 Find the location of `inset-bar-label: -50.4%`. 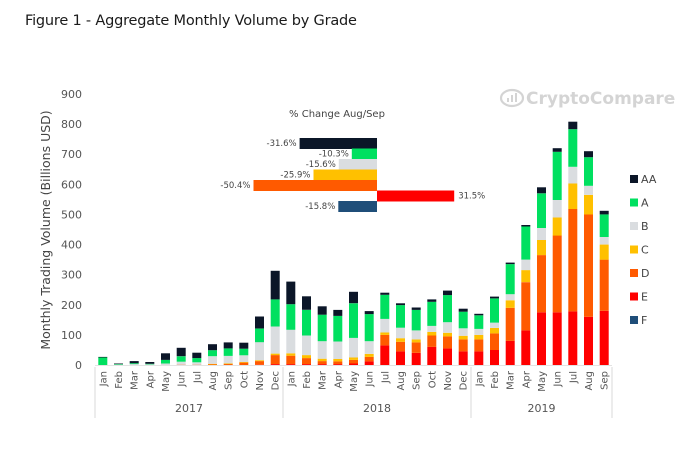

inset-bar-label: -50.4% is located at coordinates (235, 186).